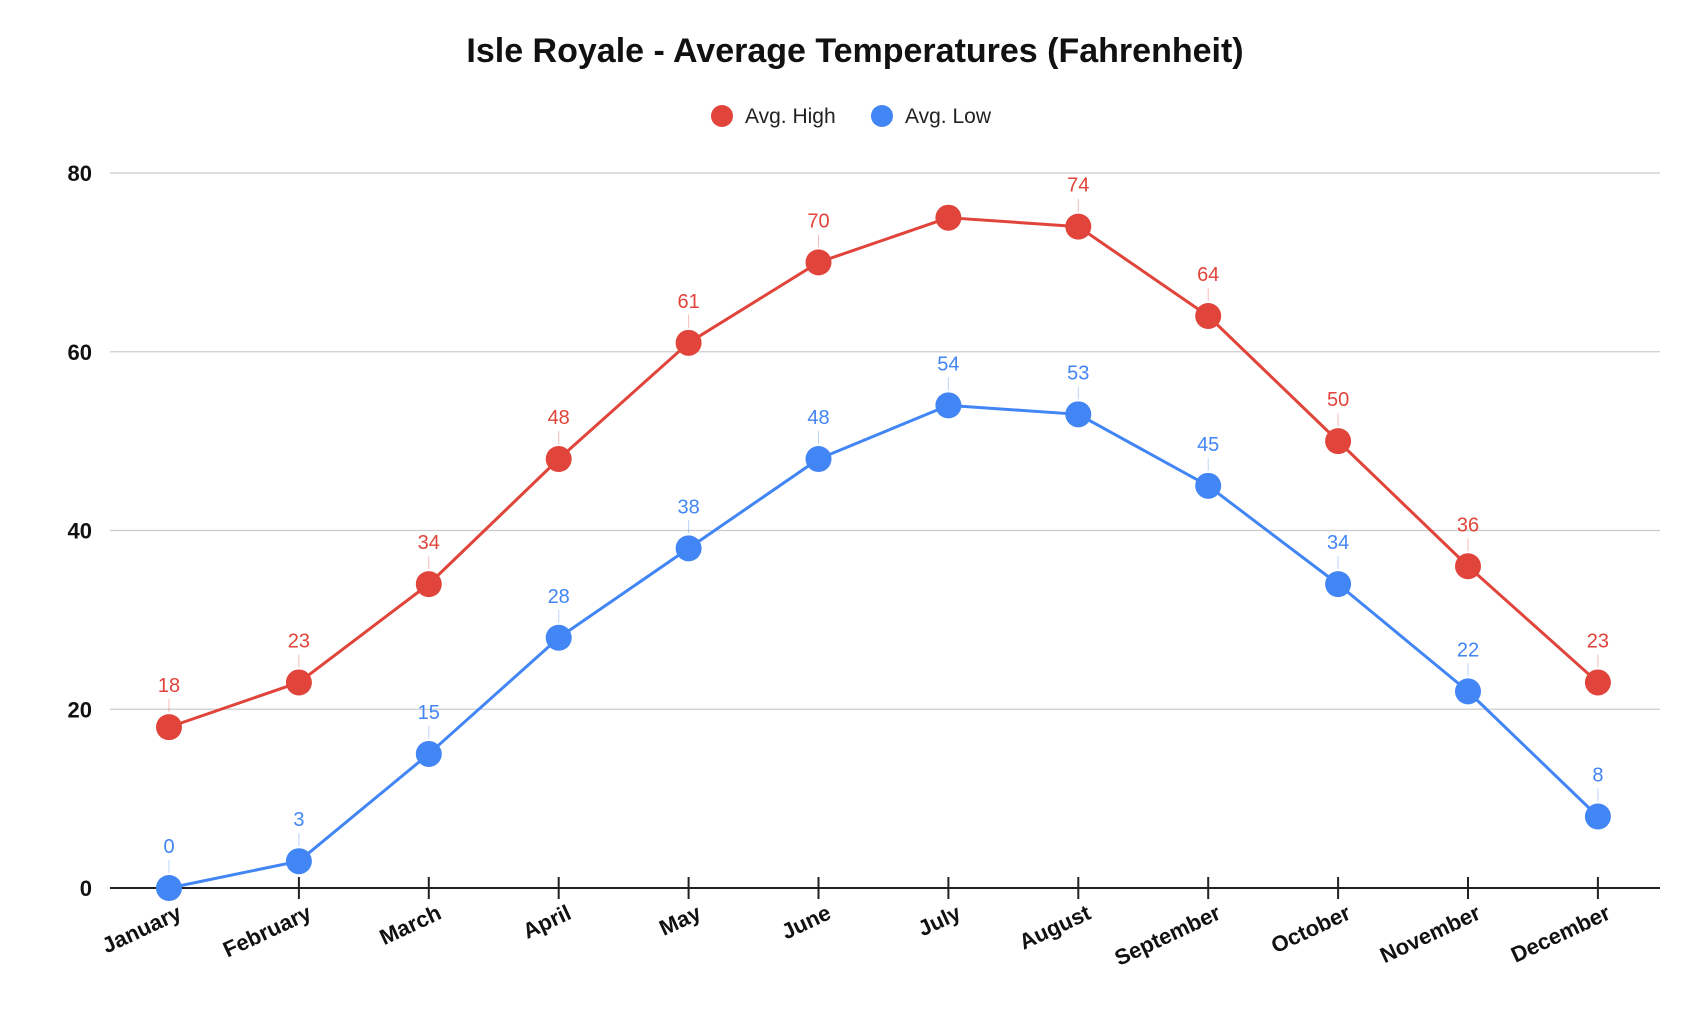 The image size is (1686, 1018). What do you see at coordinates (80, 173) in the screenshot?
I see `y-tick-label-80: 80` at bounding box center [80, 173].